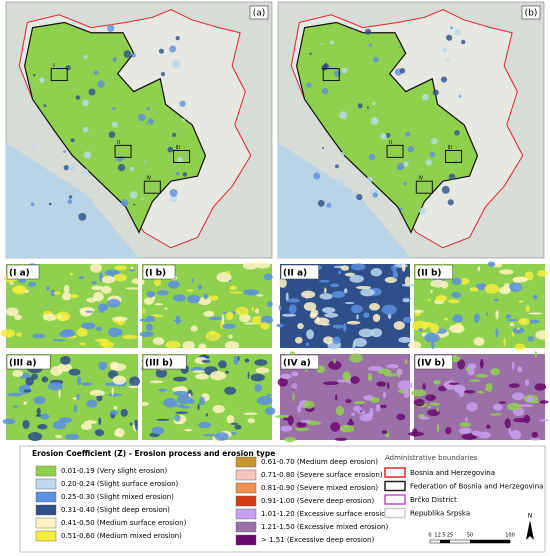  Describe the element at coordinates (317, 540) in the screenshot. I see `legend-label: > 1.51 (Excessive deep erosion)` at that location.